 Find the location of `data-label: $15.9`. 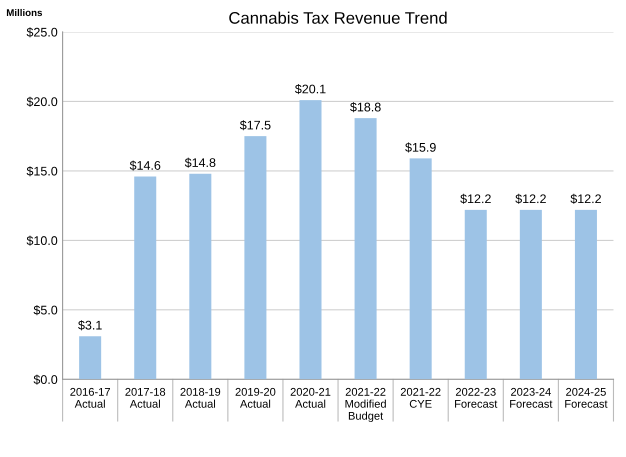

data-label: $15.9 is located at coordinates (420, 147).